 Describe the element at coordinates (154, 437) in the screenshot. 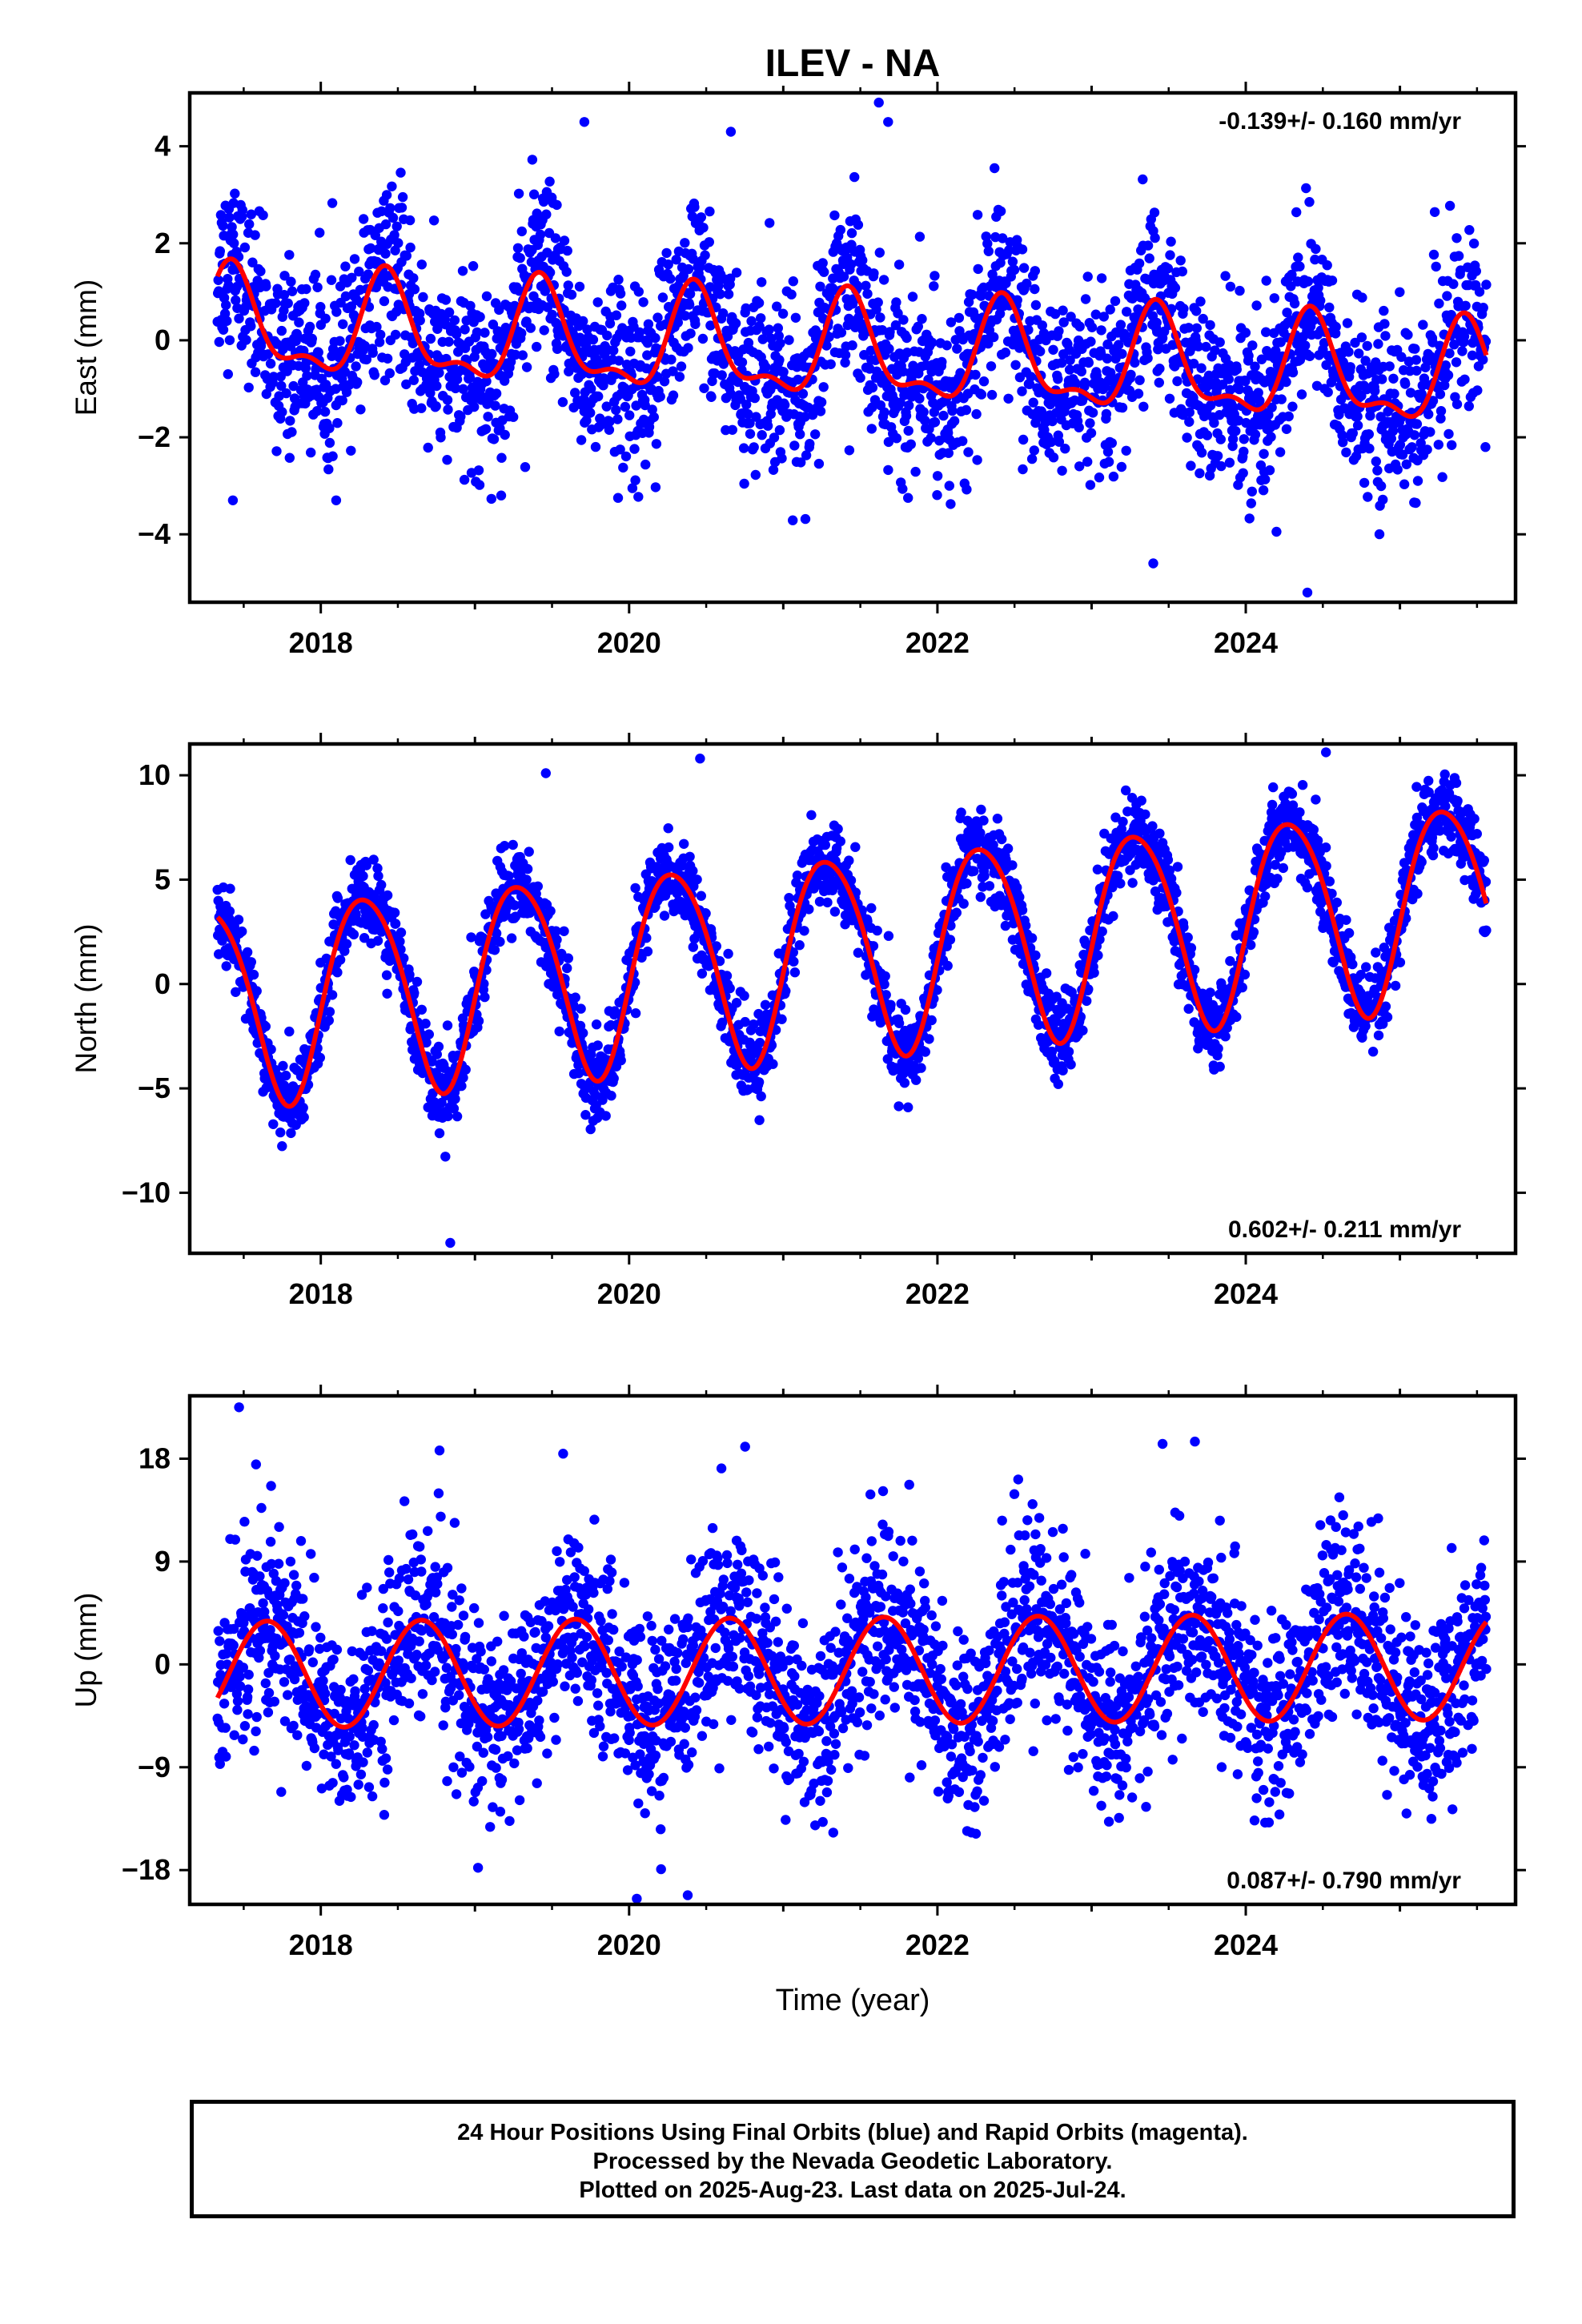

I see `y-tick-label: −2` at that location.